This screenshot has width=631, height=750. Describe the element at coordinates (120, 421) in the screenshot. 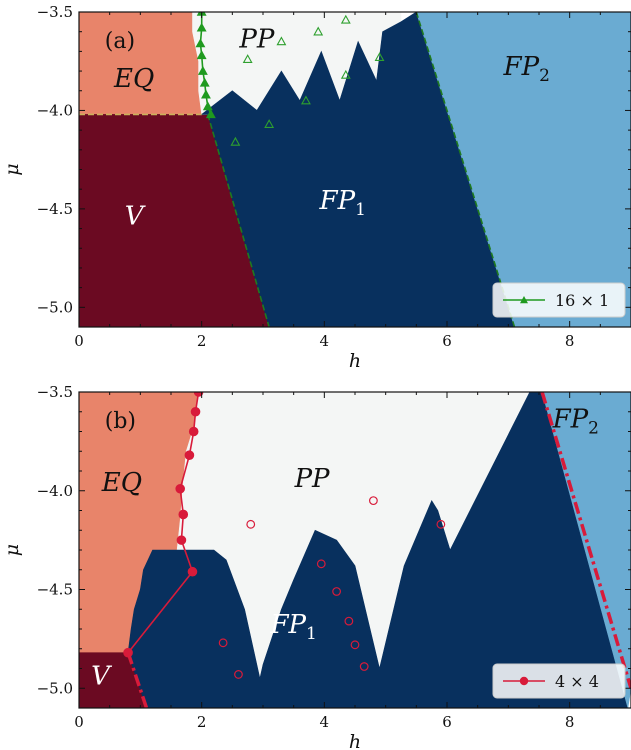

I see `panel-tag: (b)` at that location.